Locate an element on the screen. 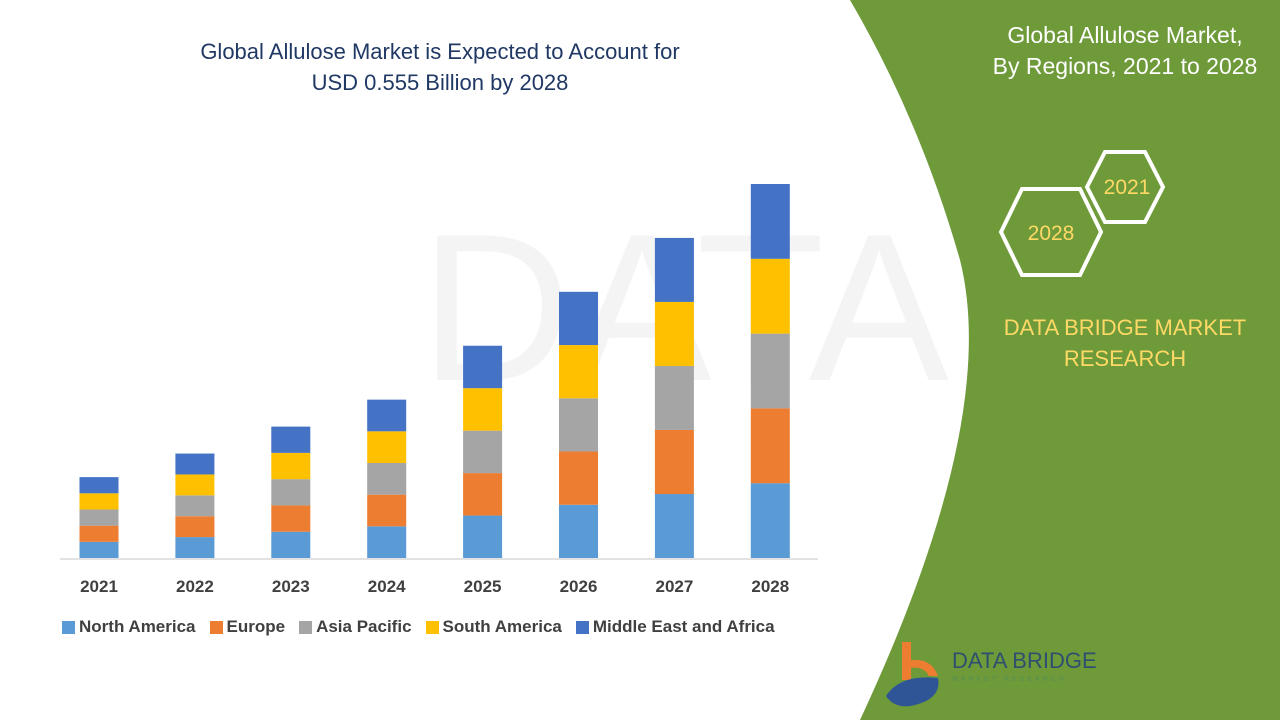 The image size is (1280, 720). x-tick-label: 2024 is located at coordinates (387, 586).